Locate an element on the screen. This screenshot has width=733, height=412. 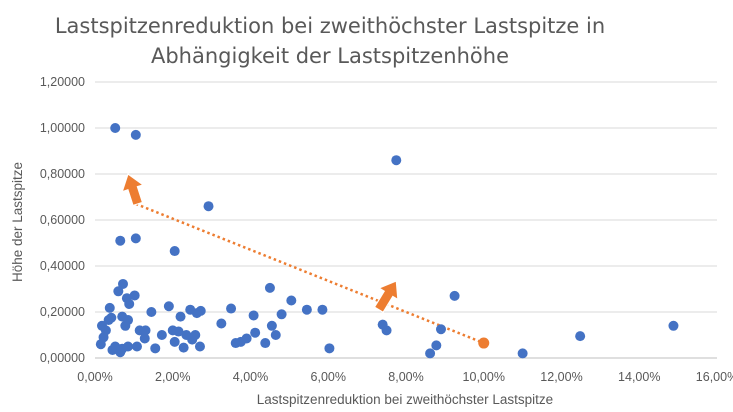
x-tick-label: 14,00% is located at coordinates (639, 377).